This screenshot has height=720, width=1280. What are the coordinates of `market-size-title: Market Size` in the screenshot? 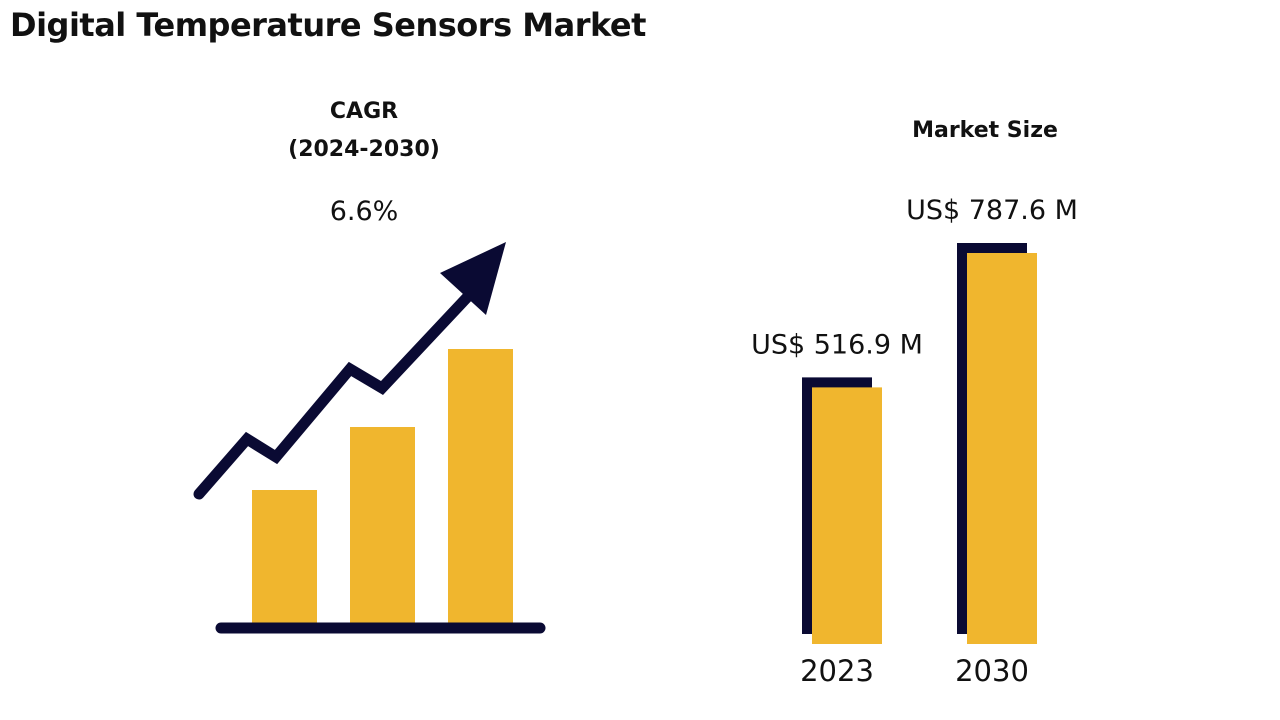 It's located at (985, 130).